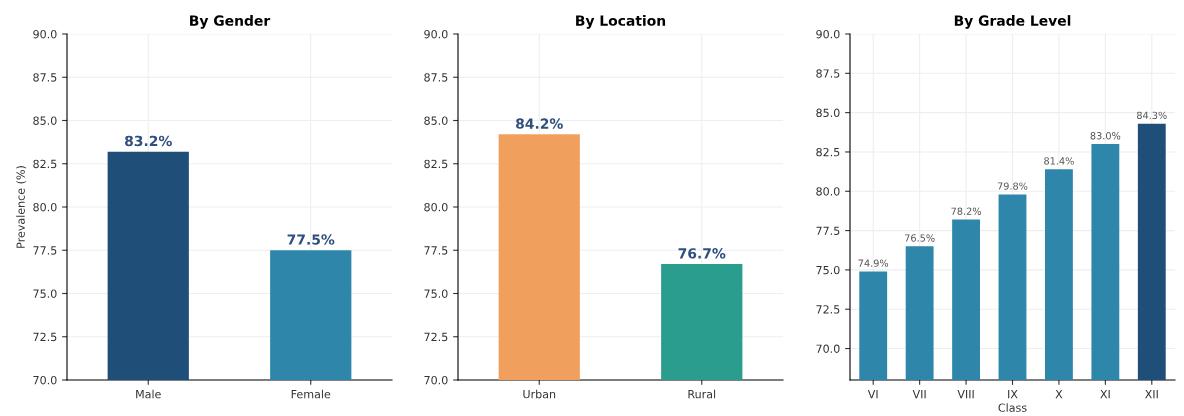  What do you see at coordinates (965, 394) in the screenshot?
I see `x-tick-label: VIII` at bounding box center [965, 394].